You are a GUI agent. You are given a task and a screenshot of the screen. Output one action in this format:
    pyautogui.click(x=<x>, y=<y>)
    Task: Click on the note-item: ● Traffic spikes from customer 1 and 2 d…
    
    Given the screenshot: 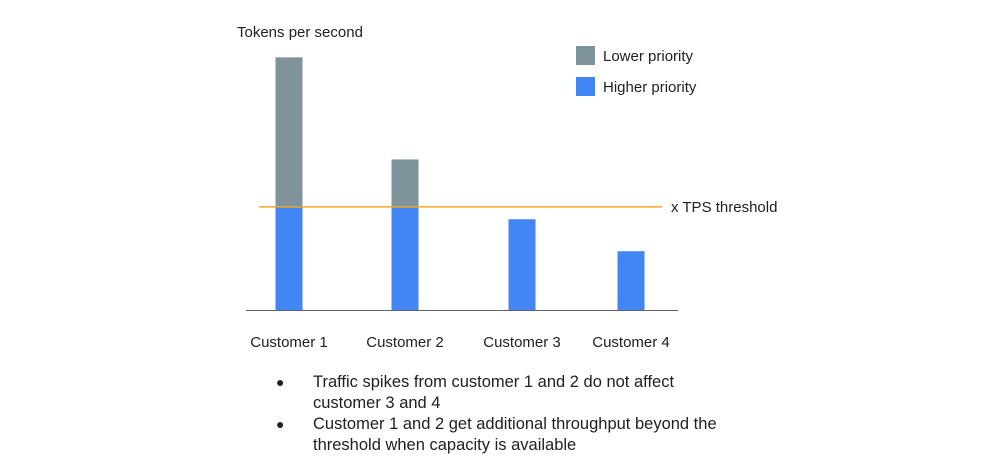 What is the action you would take?
    pyautogui.click(x=504, y=393)
    